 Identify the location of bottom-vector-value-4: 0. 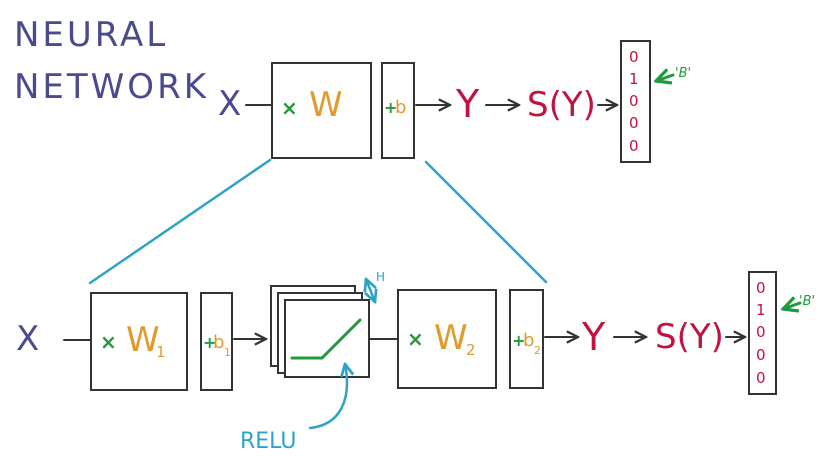
(761, 378).